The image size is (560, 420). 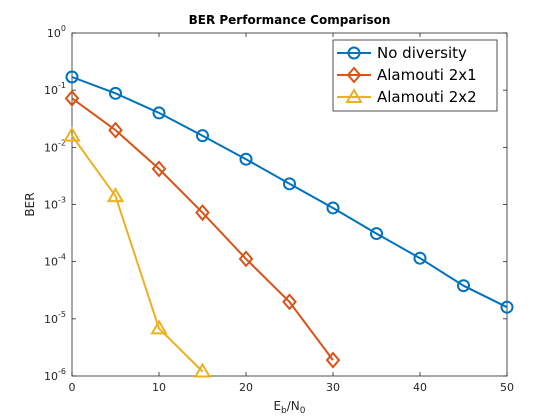 I want to click on legend-label: Alamouti 2x1, so click(x=427, y=75).